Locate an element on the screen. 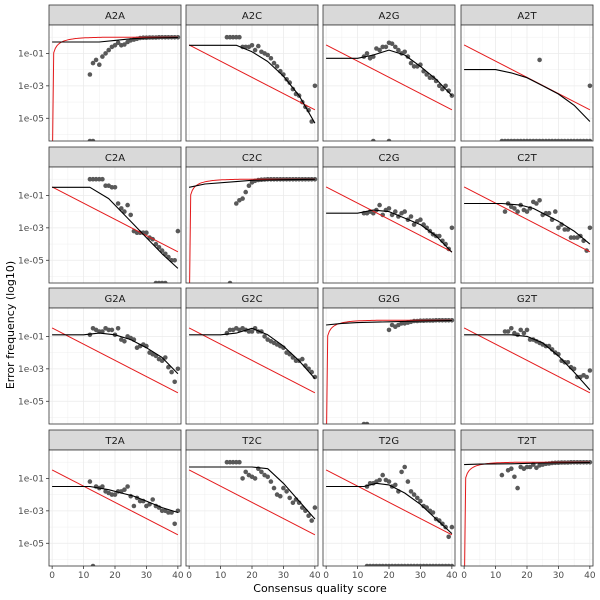  facet-panel-a2g: A2G is located at coordinates (389, 73).